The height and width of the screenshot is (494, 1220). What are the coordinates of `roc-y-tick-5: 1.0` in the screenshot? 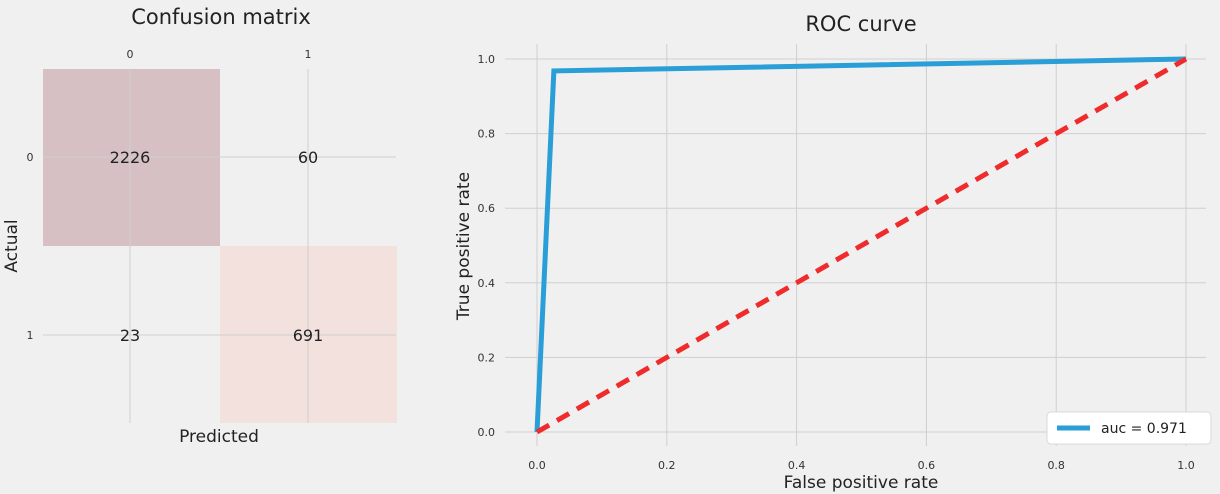 It's located at (487, 59).